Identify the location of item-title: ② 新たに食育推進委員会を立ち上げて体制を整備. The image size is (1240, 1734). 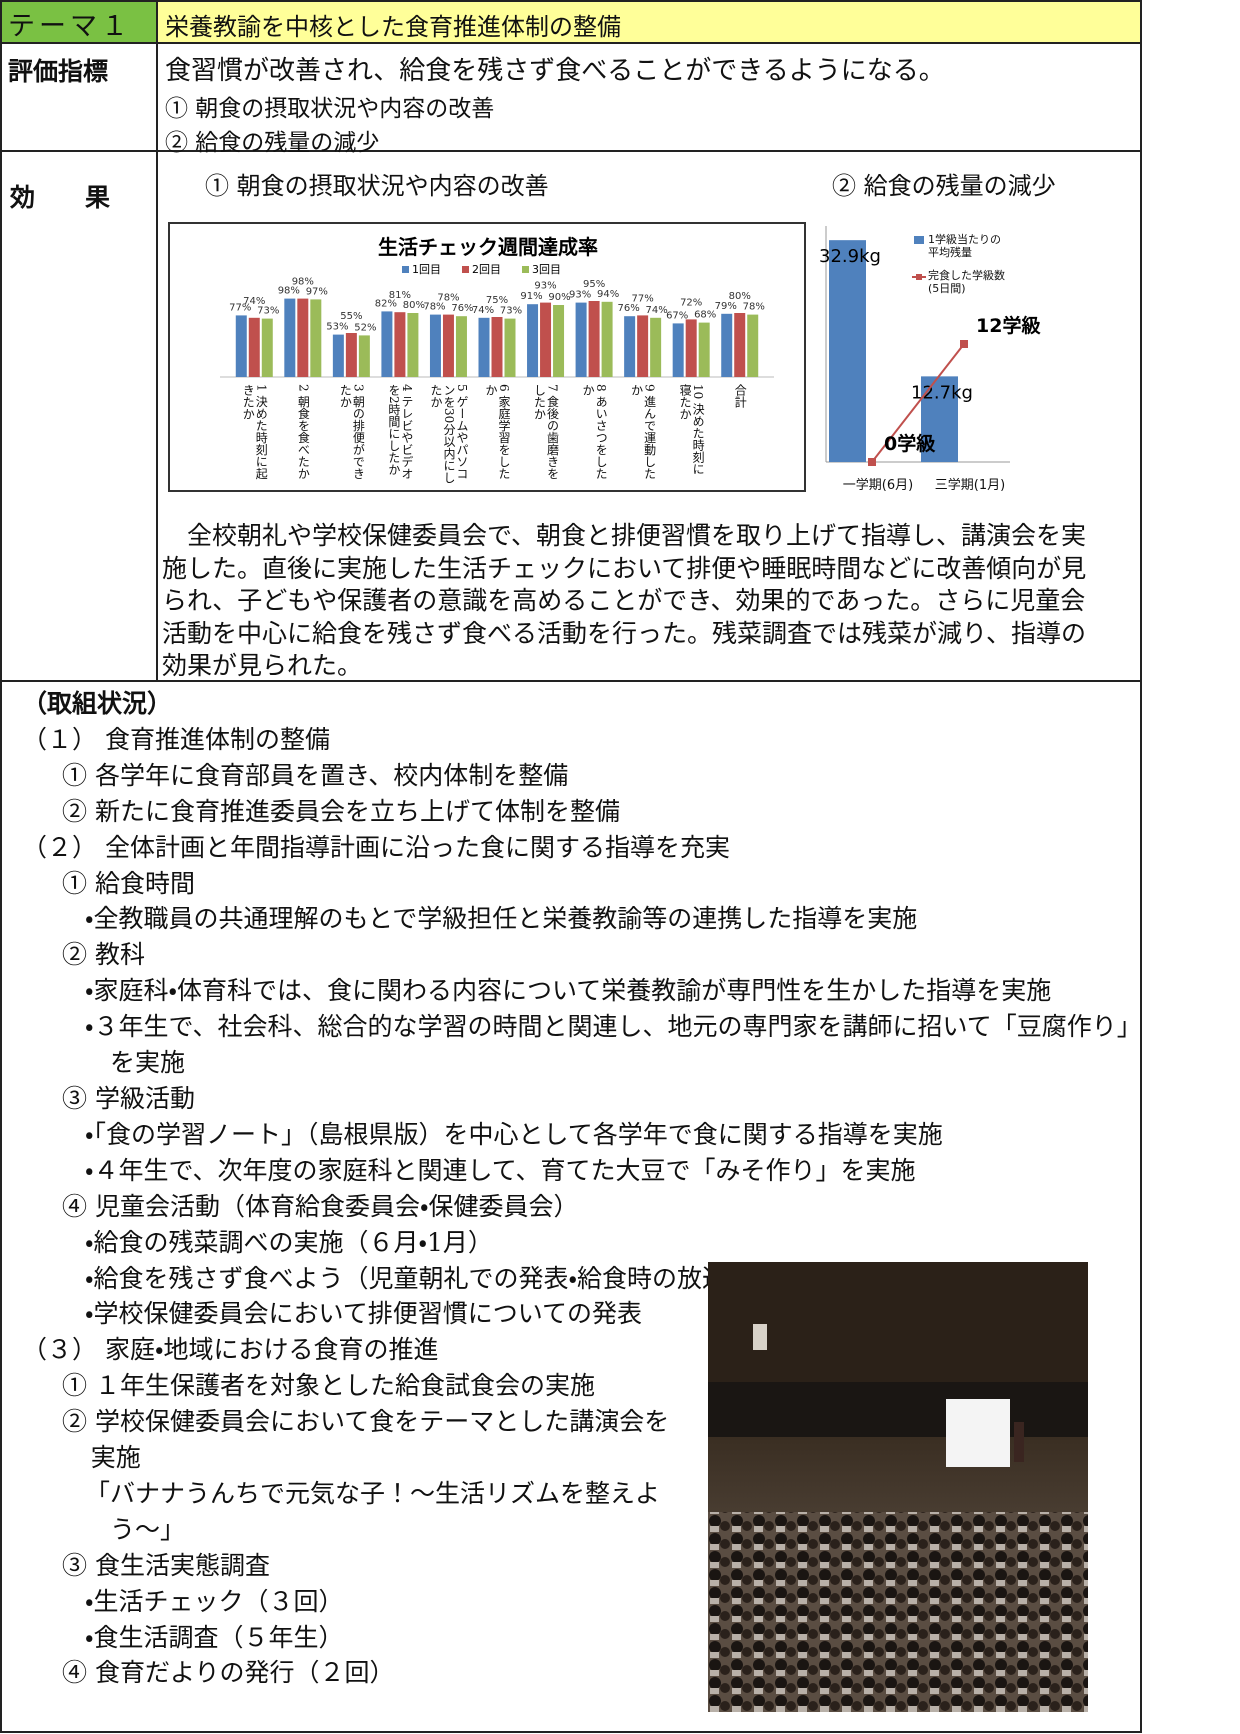
(341, 811).